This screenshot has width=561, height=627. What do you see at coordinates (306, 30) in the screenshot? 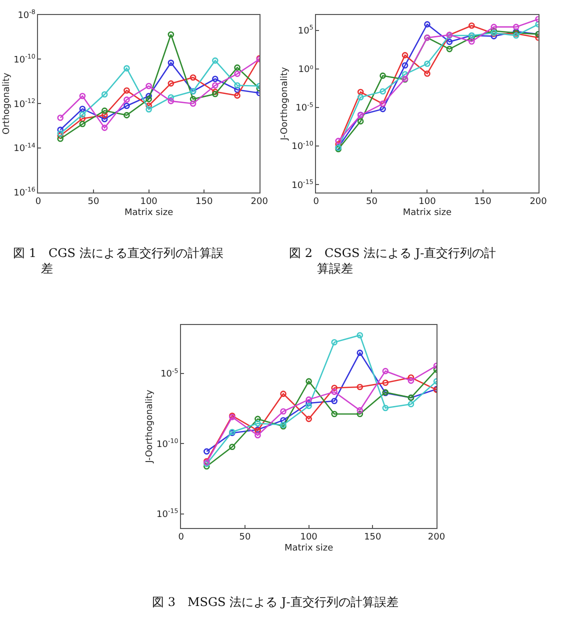
I see `y-tick-label: 10$^{5}$` at bounding box center [306, 30].